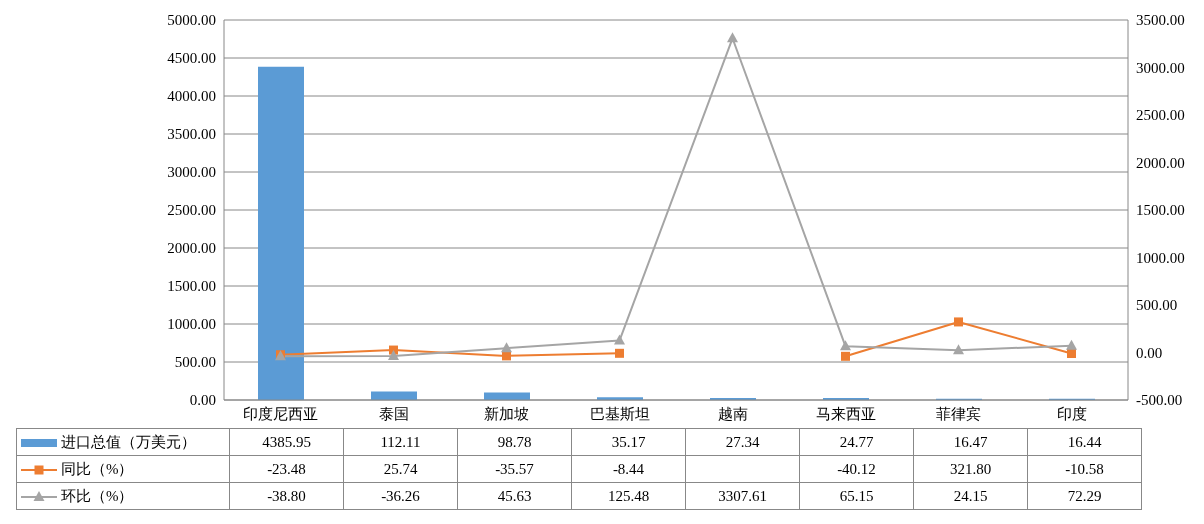  I want to click on data-label: 24.15, so click(970, 496).